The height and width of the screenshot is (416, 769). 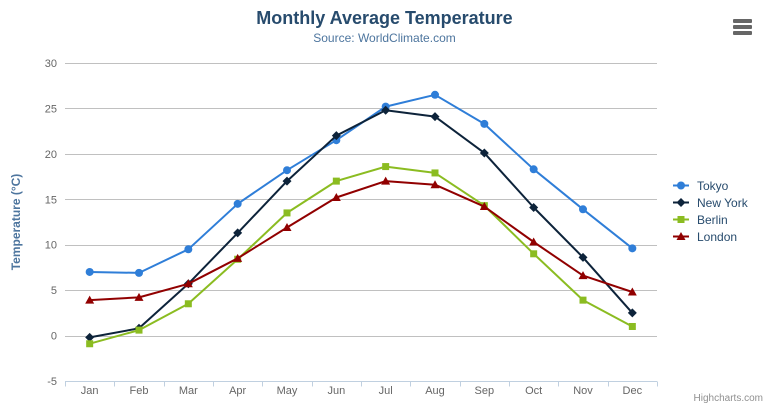 I want to click on chart-subtitle: Source: WorldClimate.com, so click(x=384, y=38).